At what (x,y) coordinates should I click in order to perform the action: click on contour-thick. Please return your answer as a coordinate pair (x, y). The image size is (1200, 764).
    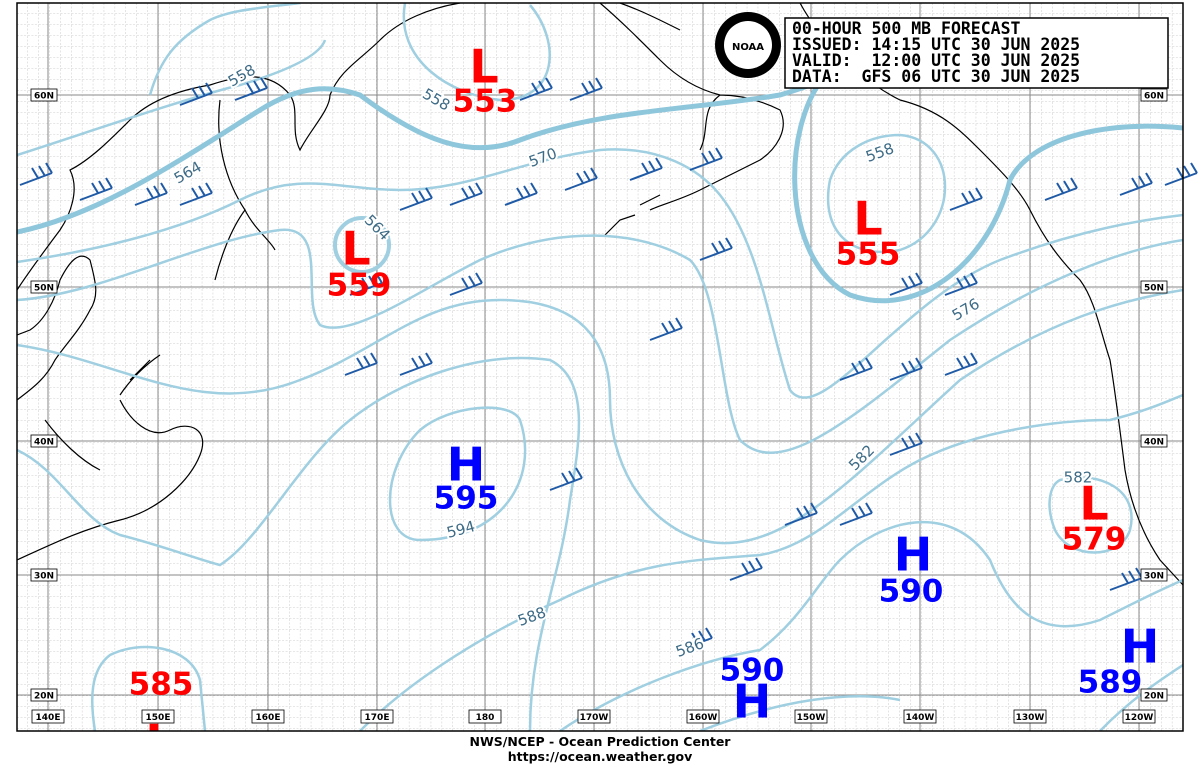
    Looking at the image, I should click on (987, 186).